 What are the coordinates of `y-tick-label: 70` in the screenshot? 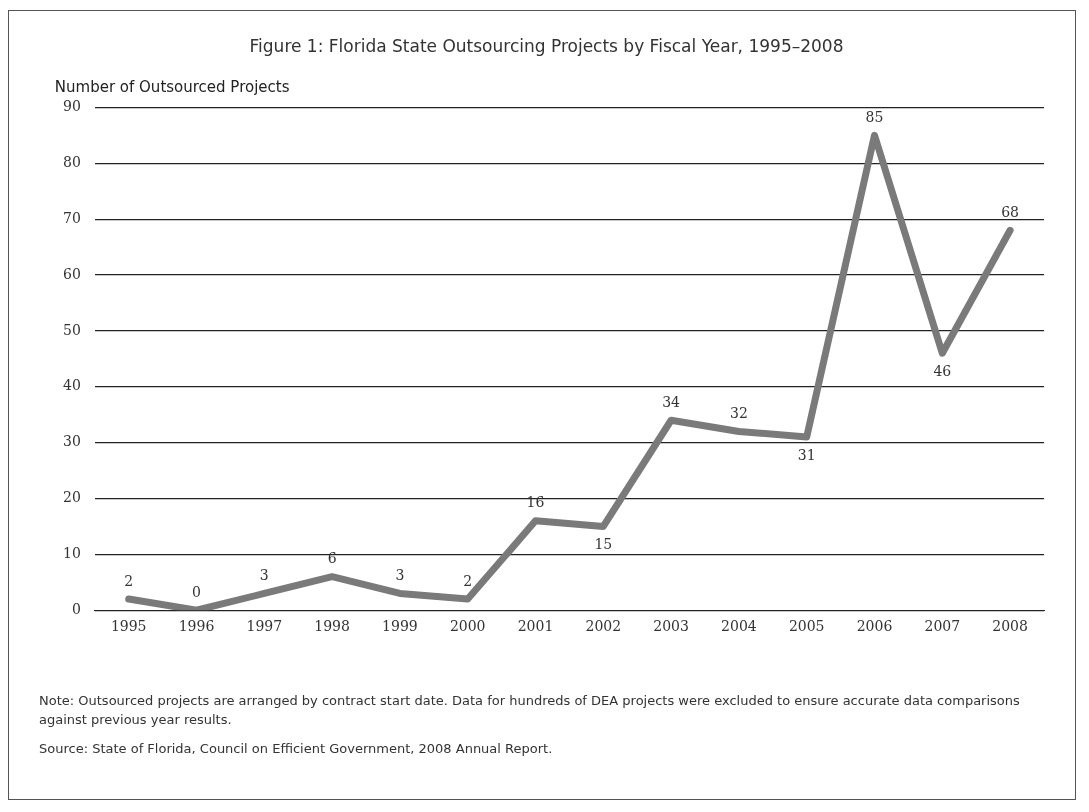 It's located at (71, 217).